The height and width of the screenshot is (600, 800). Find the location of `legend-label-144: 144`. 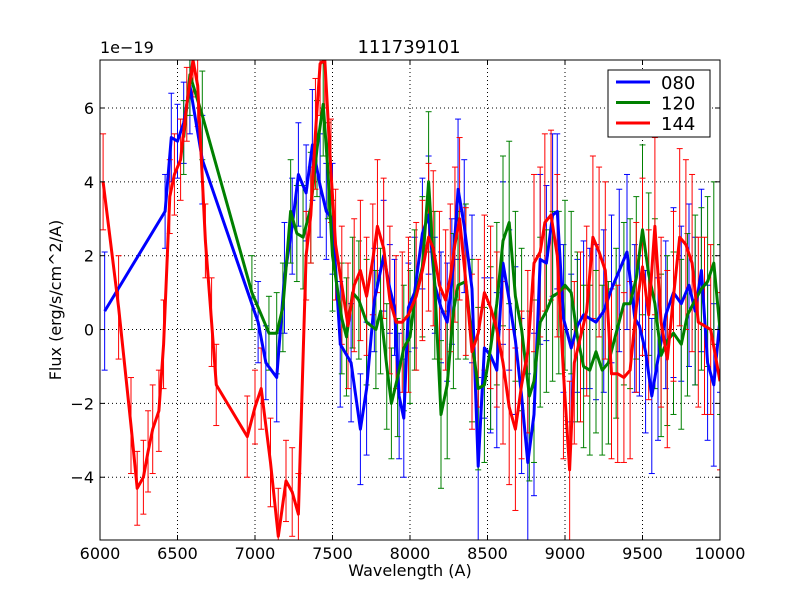

legend-label-144: 144 is located at coordinates (678, 124).